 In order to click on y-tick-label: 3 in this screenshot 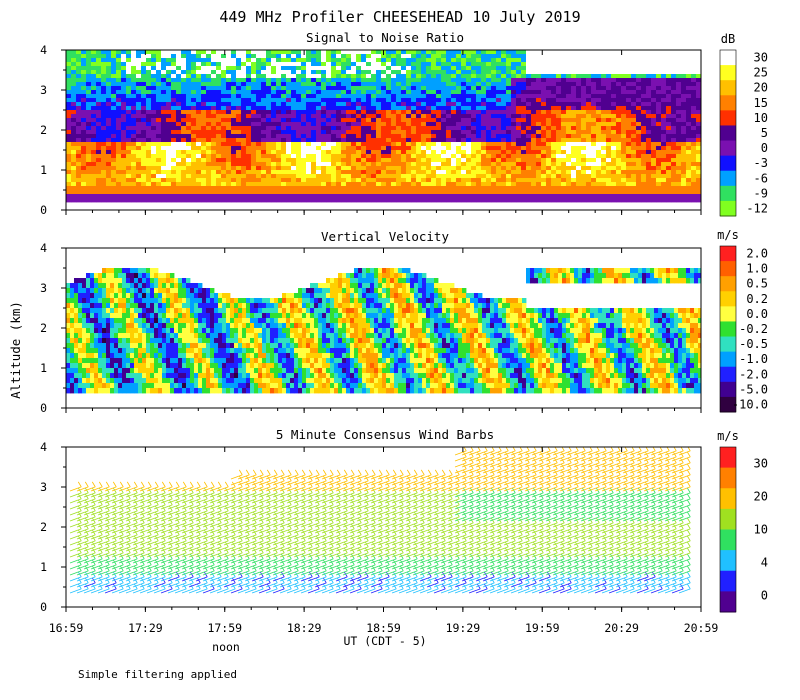, I will do `click(43, 90)`.